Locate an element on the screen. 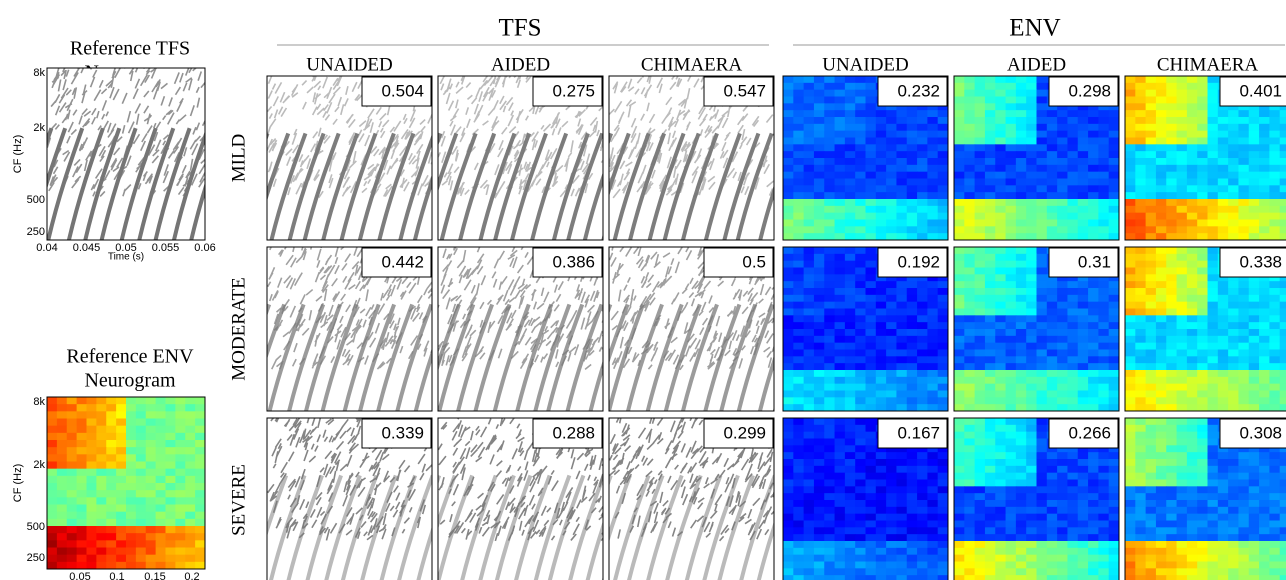 This screenshot has width=1286, height=580. column-title: CHIMAERA is located at coordinates (692, 64).